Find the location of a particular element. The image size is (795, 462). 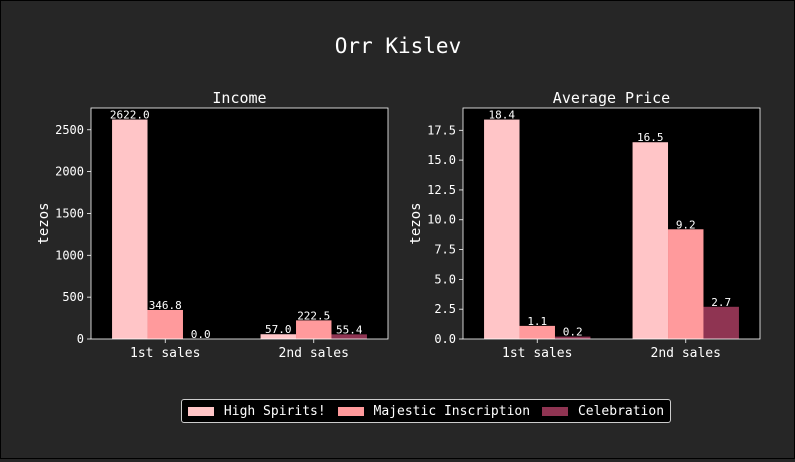

panel-2-value-label: 0.2 is located at coordinates (573, 332).